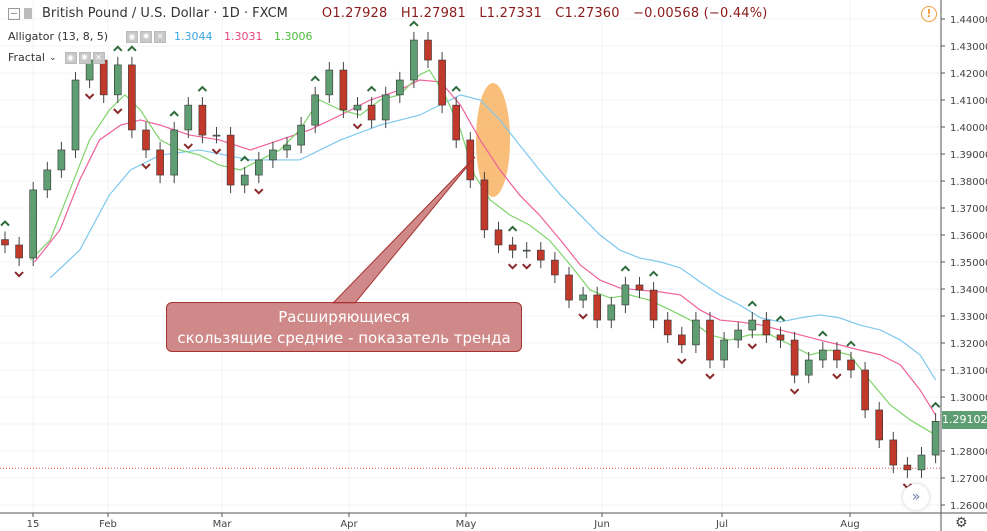 This screenshot has height=531, width=987. Describe the element at coordinates (929, 14) in the screenshot. I see `warning-icon: !` at that location.